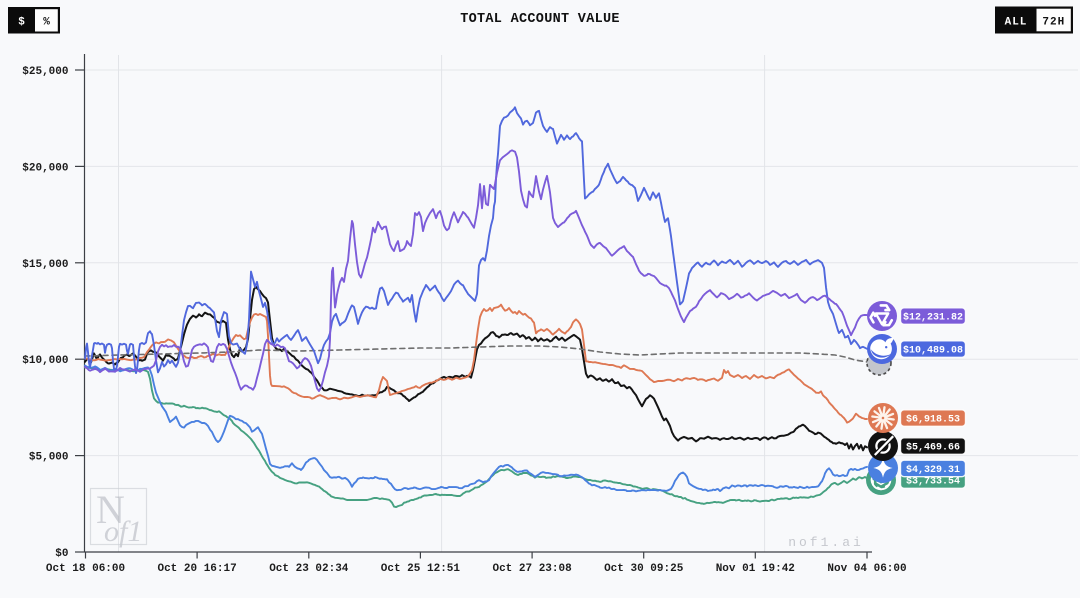  What do you see at coordinates (196, 569) in the screenshot?
I see `svg-text: Oct 20 16:17` at bounding box center [196, 569].